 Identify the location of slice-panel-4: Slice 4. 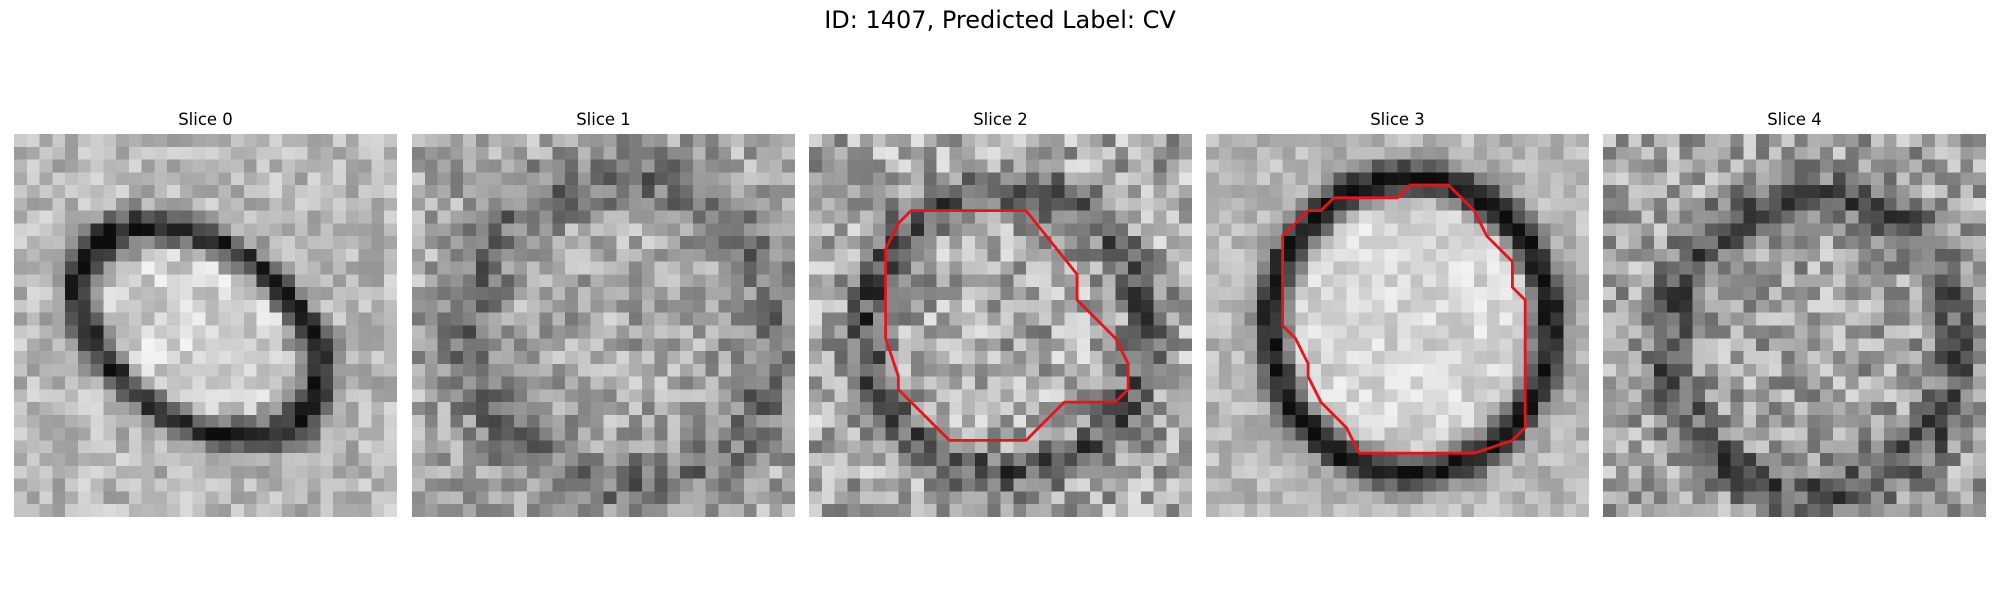
(1794, 312).